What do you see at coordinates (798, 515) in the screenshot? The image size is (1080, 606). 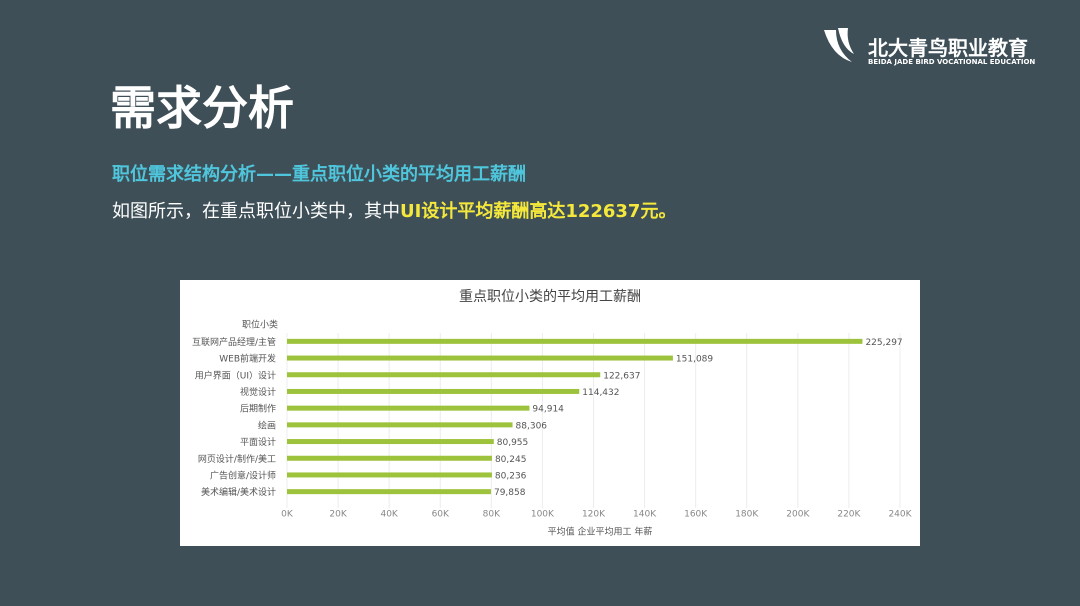 I see `x-tick-label: 200K` at bounding box center [798, 515].